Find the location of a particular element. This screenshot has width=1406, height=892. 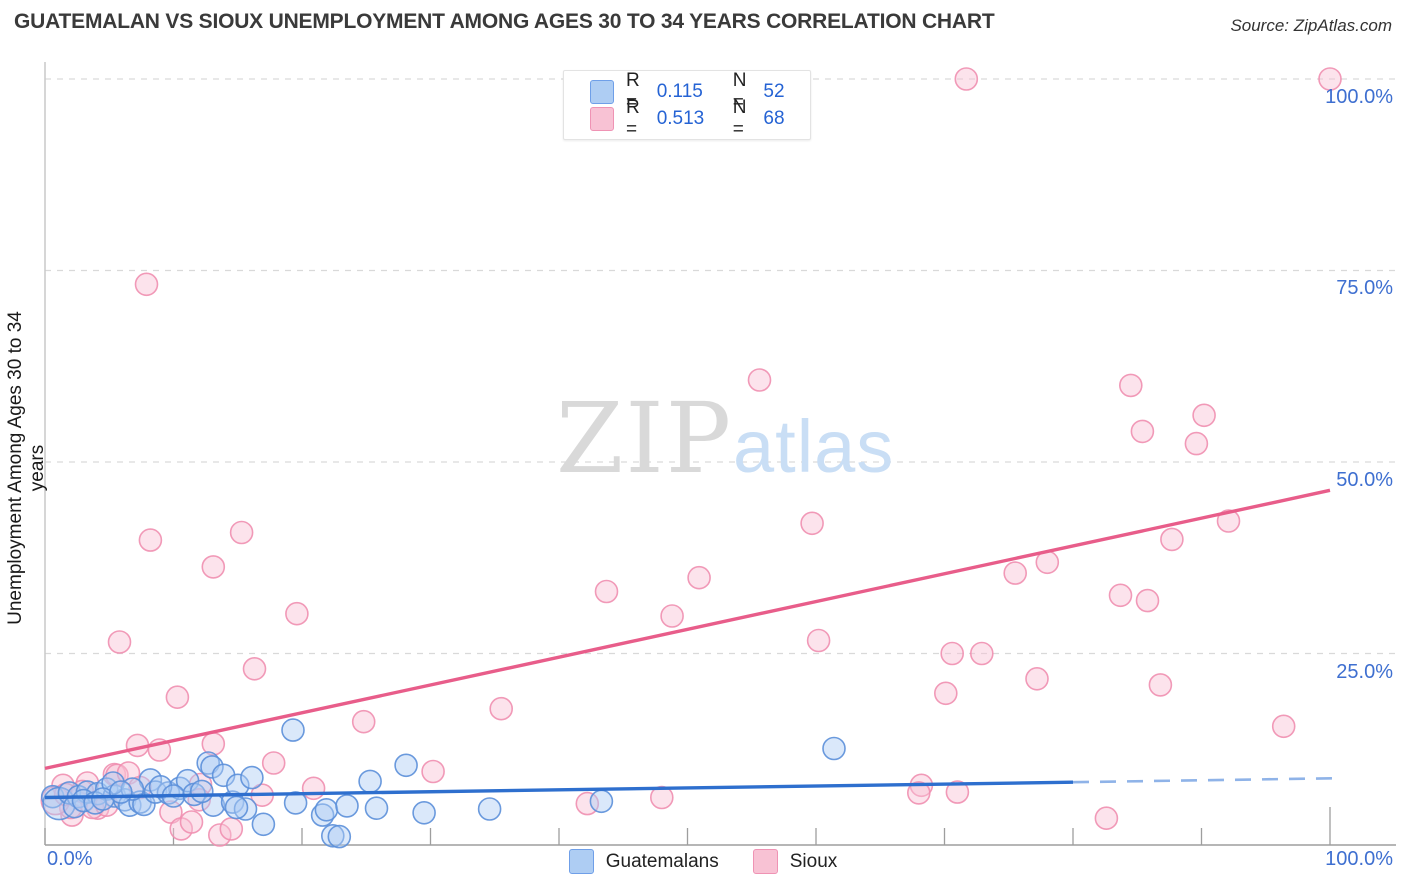

y-tick-100: 100.0% is located at coordinates (1359, 97).